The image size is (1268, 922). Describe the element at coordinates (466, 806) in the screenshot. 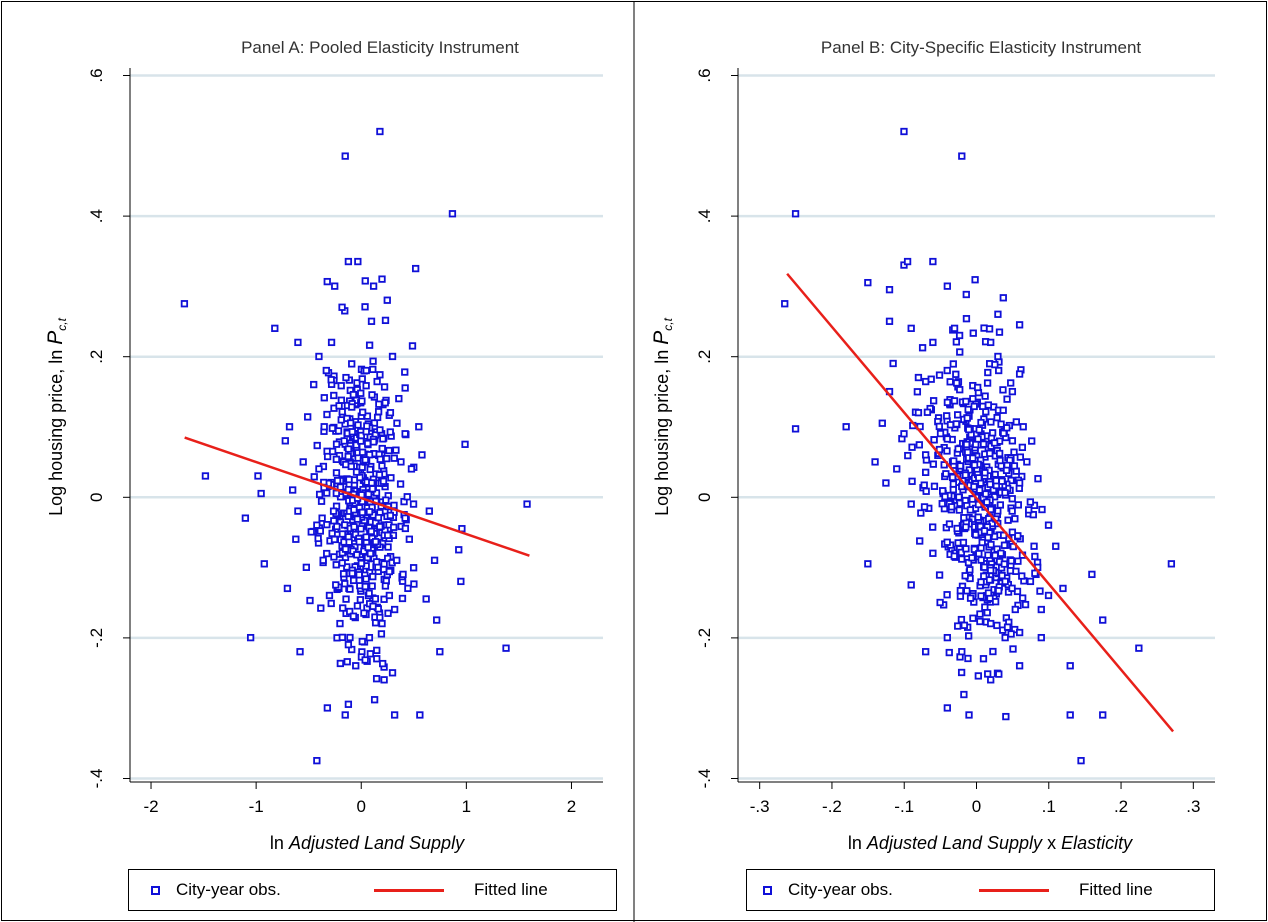

I see `x-tick-label: 1` at that location.